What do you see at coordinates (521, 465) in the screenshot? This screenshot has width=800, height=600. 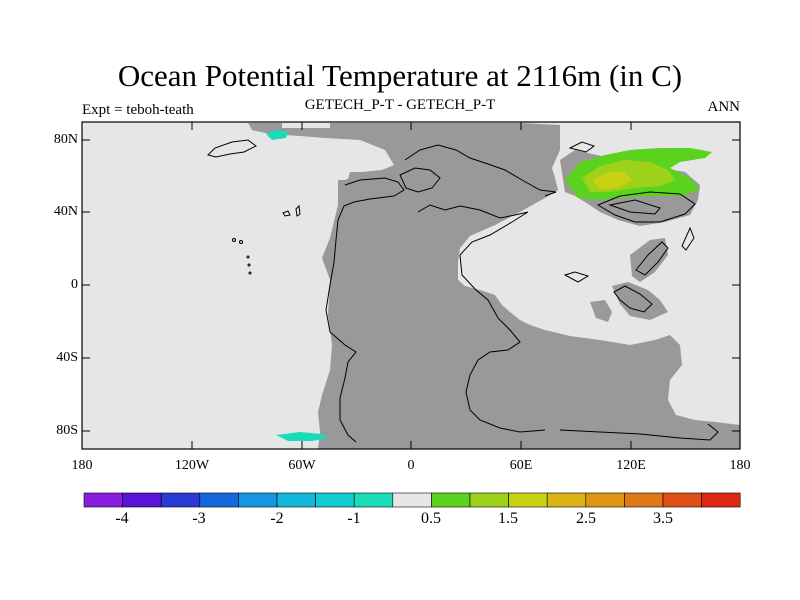 I see `x-label-60e: 60E` at bounding box center [521, 465].